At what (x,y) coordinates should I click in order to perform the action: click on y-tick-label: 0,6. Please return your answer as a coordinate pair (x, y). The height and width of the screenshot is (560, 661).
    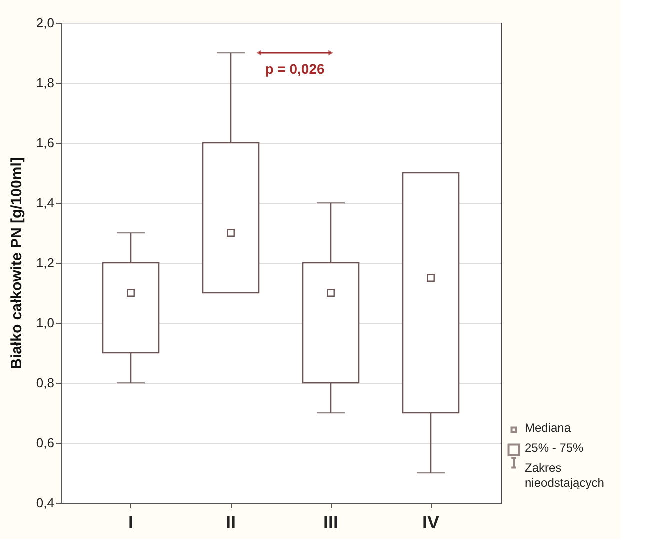
    Looking at the image, I should click on (45, 443).